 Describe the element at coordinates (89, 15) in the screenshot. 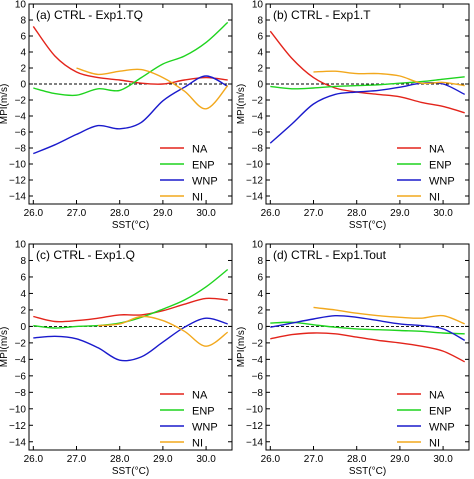

I see `panel-title: (a) CTRL - Exp1.TQ` at that location.